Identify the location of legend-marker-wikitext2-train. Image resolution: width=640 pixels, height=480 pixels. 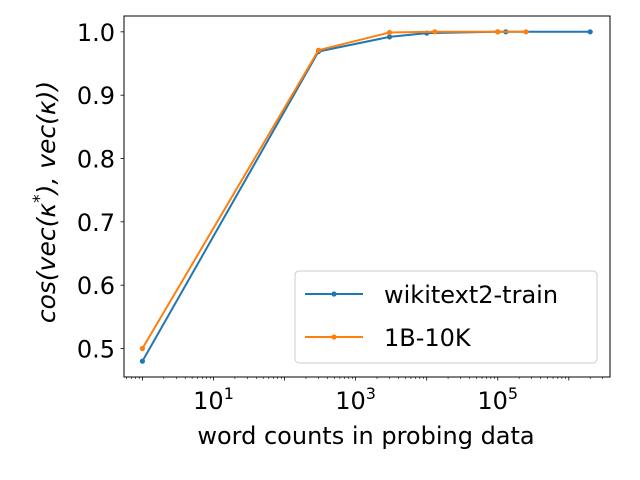
(334, 294).